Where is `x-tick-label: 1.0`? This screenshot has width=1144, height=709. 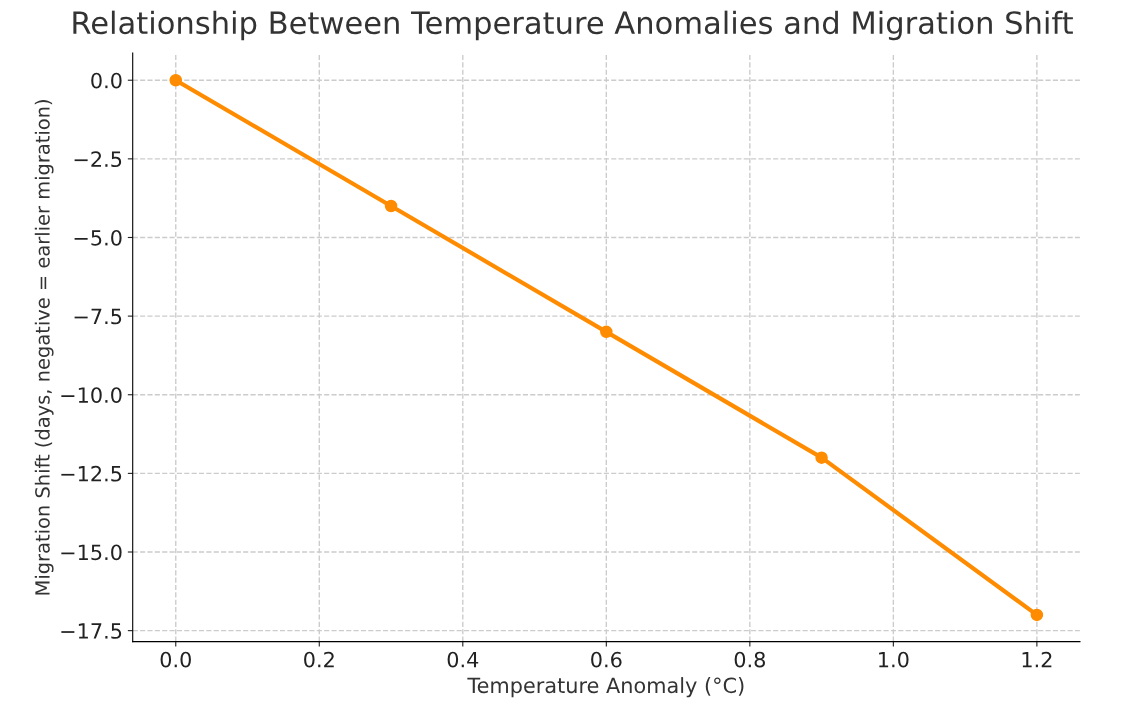 x-tick-label: 1.0 is located at coordinates (894, 659).